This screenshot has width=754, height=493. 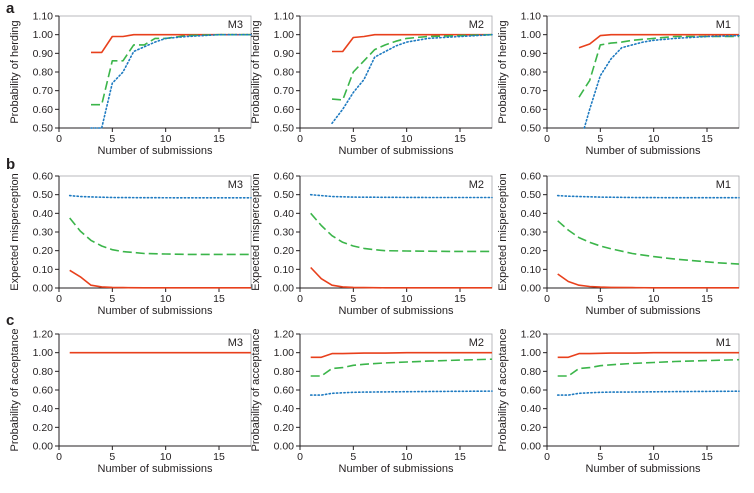 What do you see at coordinates (284, 335) in the screenshot?
I see `y-tick-label: 1.20` at bounding box center [284, 335].